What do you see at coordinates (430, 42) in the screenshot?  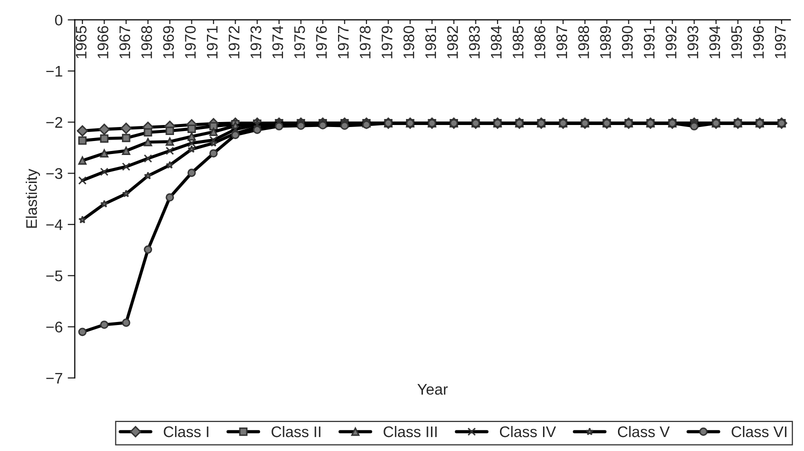 I see `x-tick-label: 1981` at bounding box center [430, 42].